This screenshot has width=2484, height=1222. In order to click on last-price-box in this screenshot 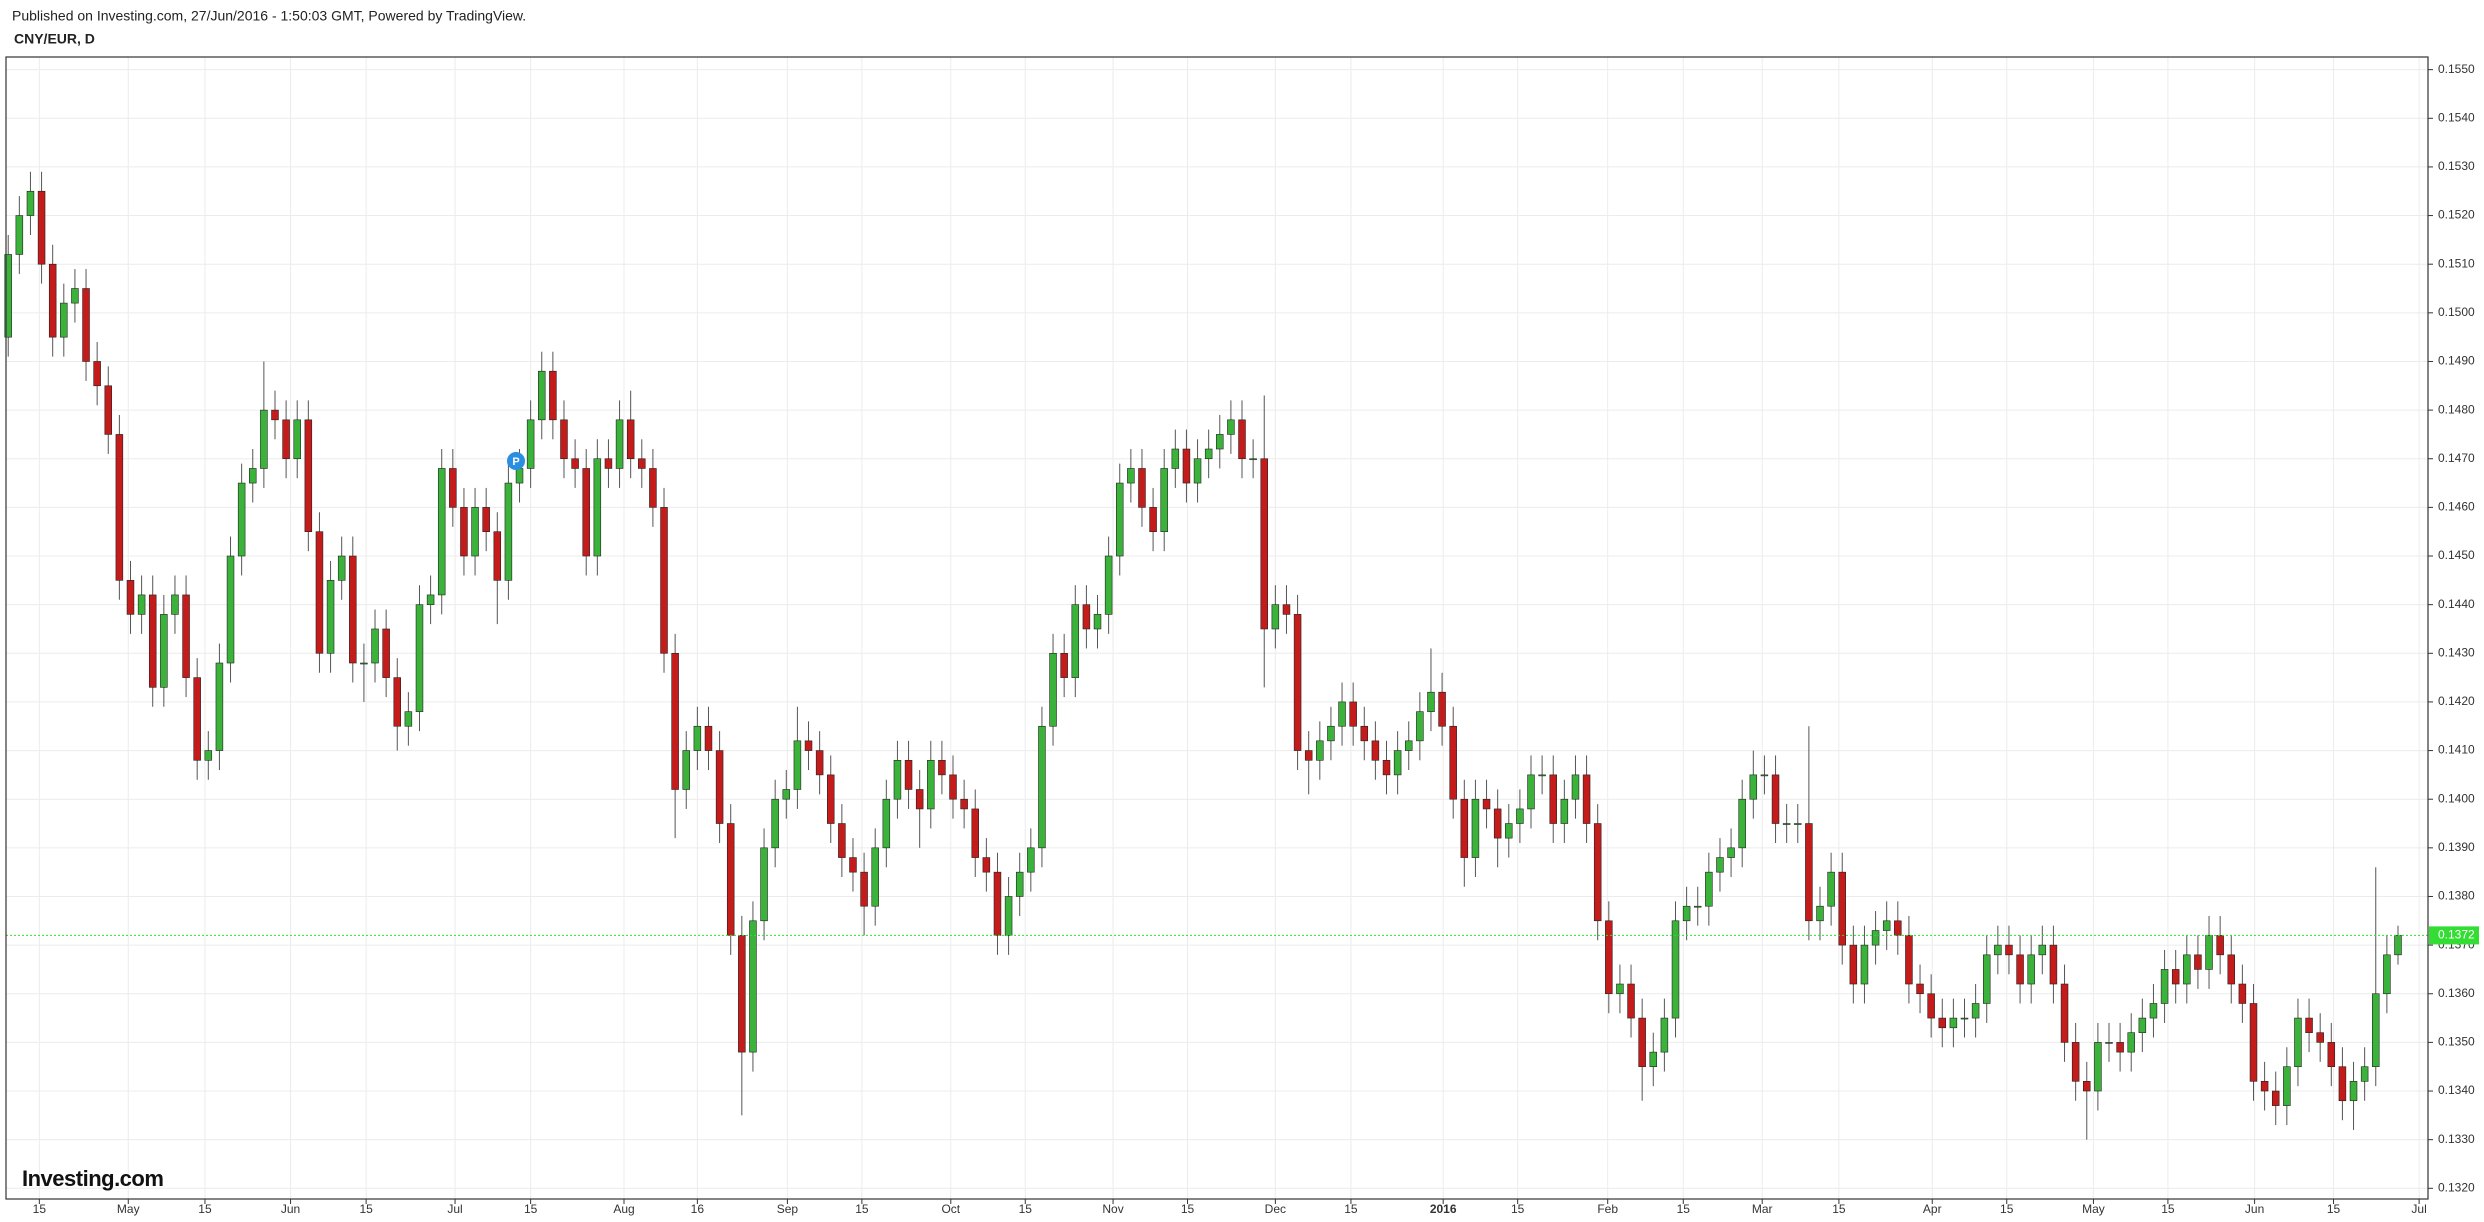, I will do `click(2454, 935)`.